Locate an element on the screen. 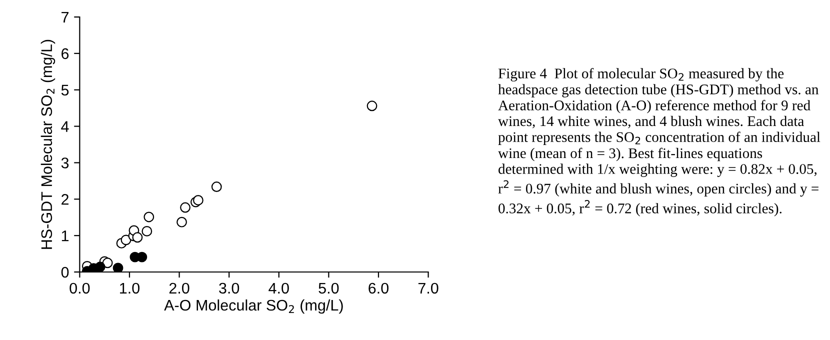  y-tick-label: 2 is located at coordinates (65, 199).